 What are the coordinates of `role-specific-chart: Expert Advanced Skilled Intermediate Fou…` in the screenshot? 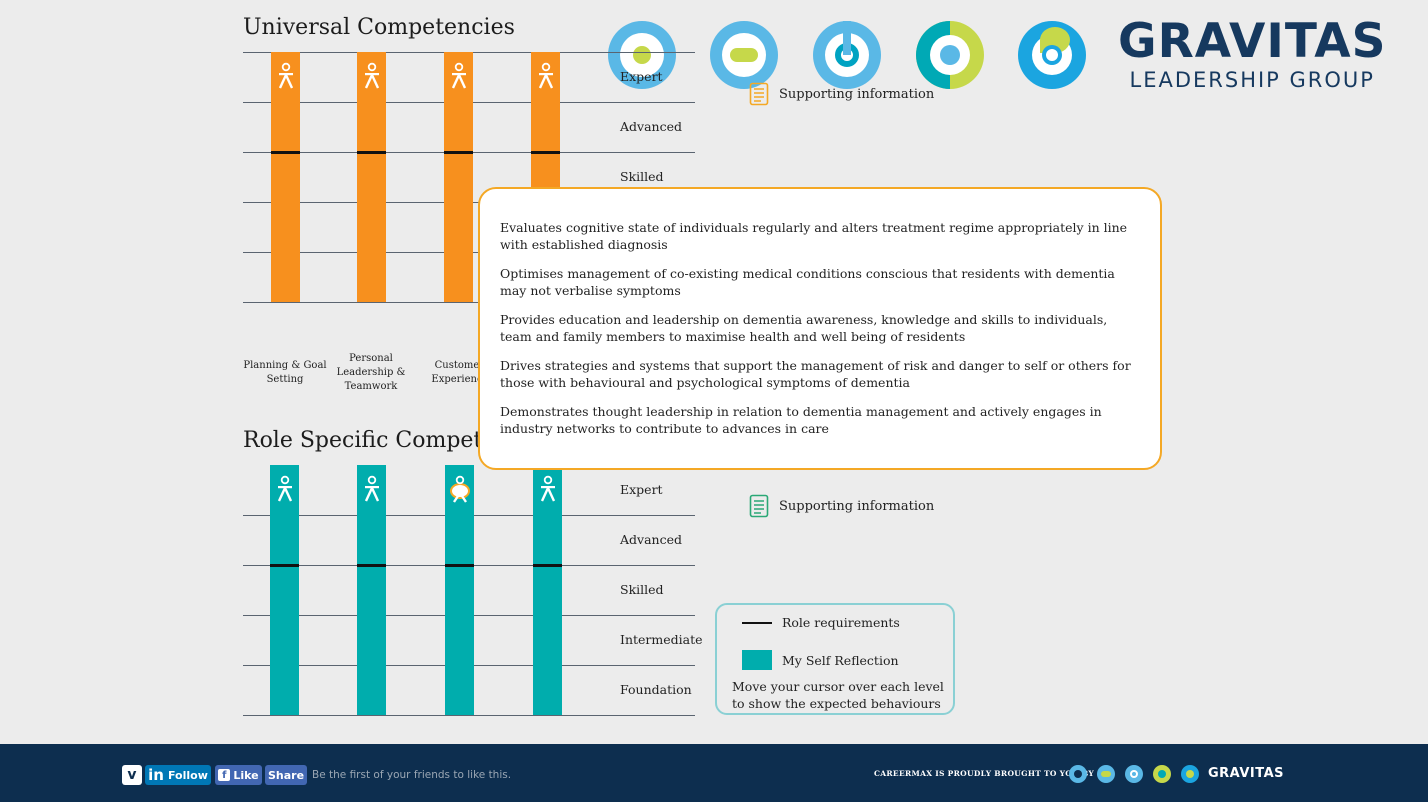 It's located at (473, 591).